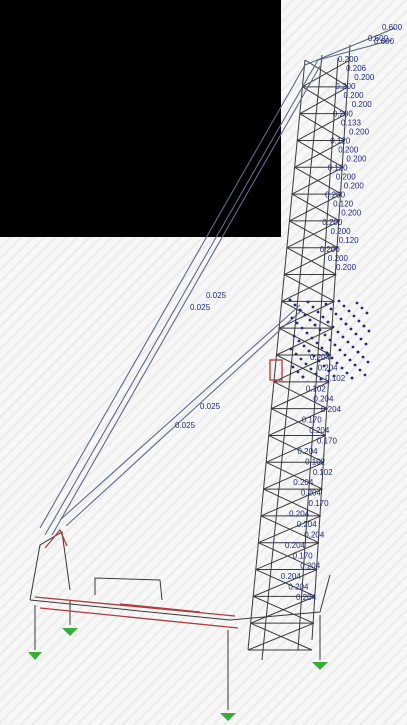 Image resolution: width=407 pixels, height=725 pixels. Describe the element at coordinates (178, 674) in the screenshot. I see `supports` at that location.